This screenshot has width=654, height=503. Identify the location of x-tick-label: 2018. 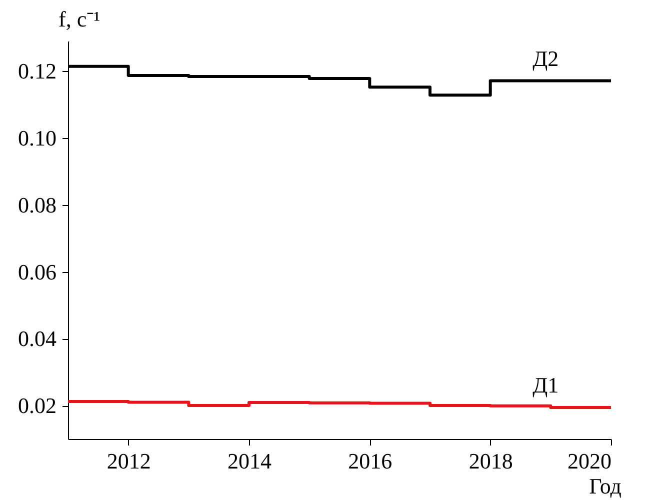
(490, 461).